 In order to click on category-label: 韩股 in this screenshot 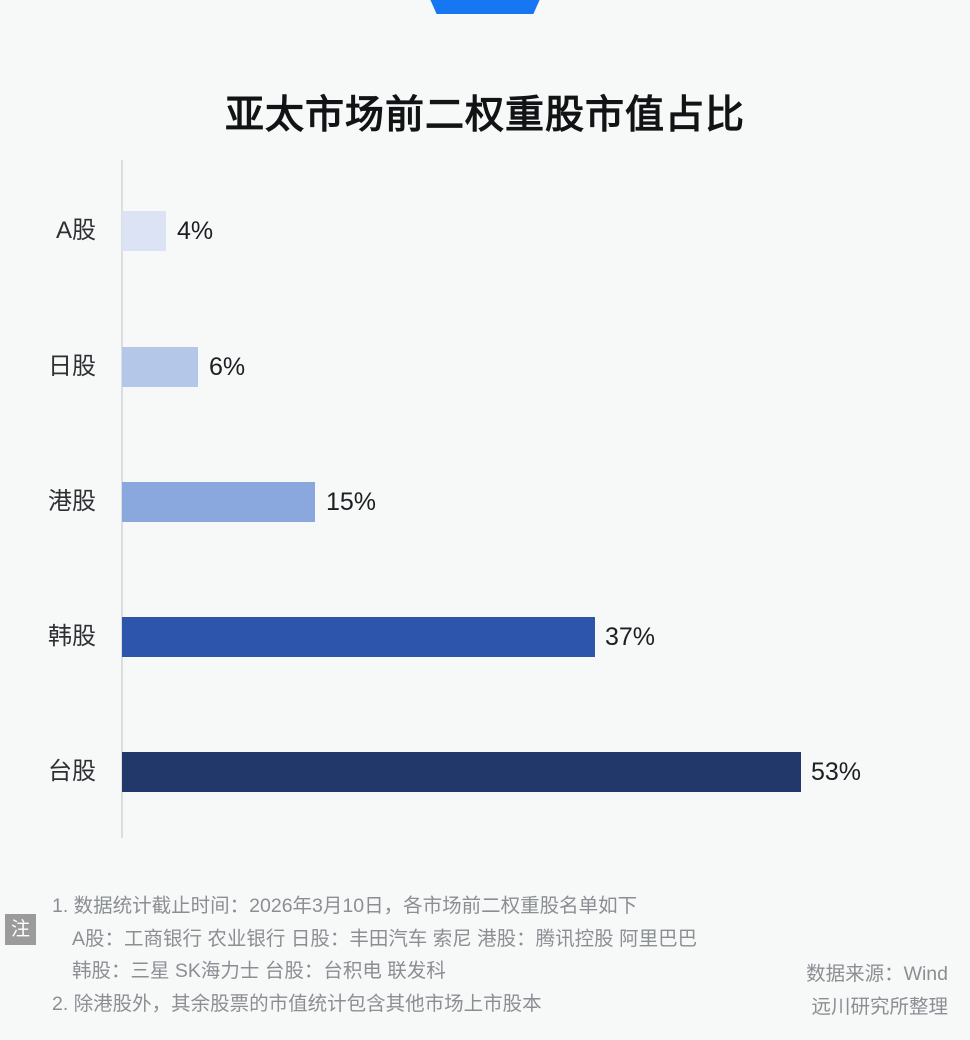, I will do `click(72, 636)`.